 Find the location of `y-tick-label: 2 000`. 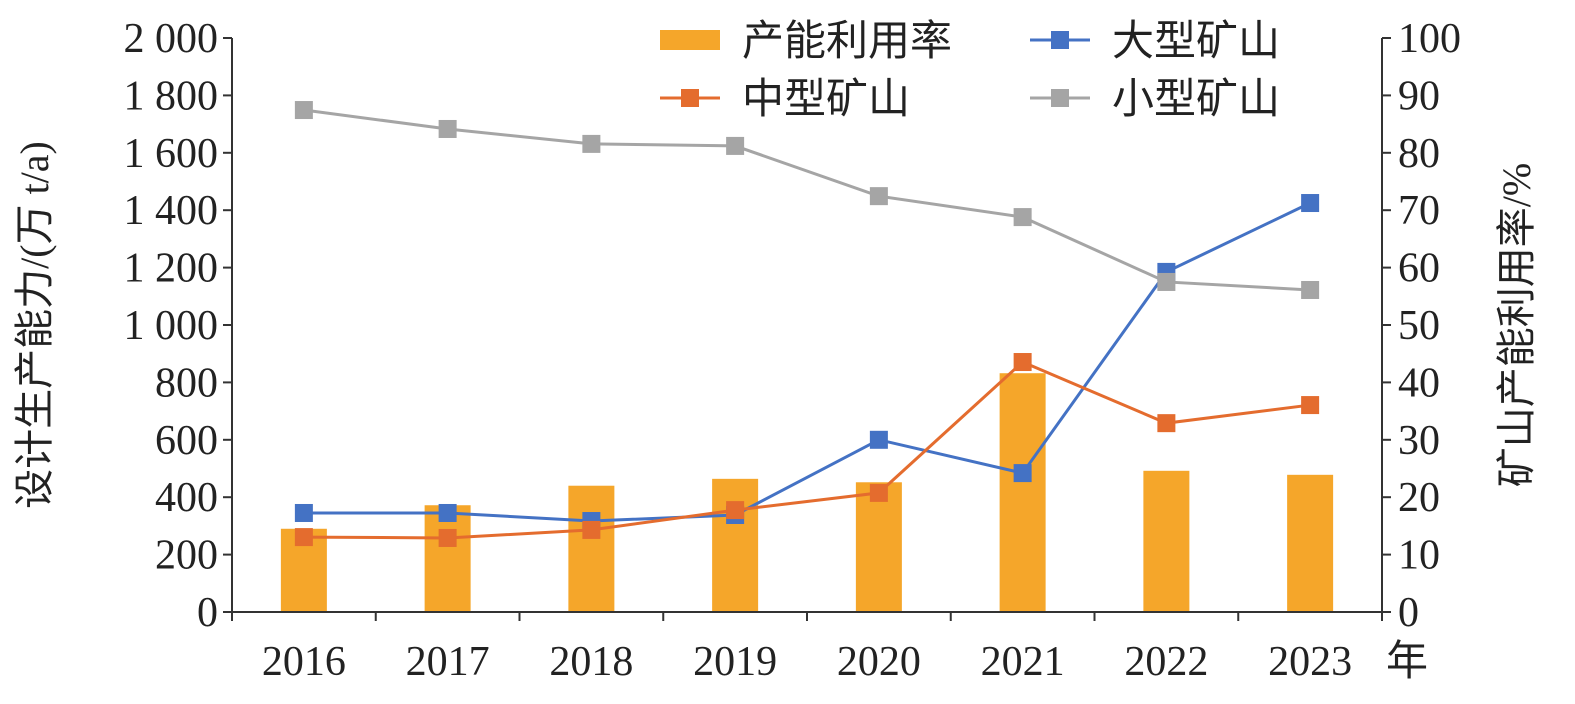

y-tick-label: 2 000 is located at coordinates (171, 39).